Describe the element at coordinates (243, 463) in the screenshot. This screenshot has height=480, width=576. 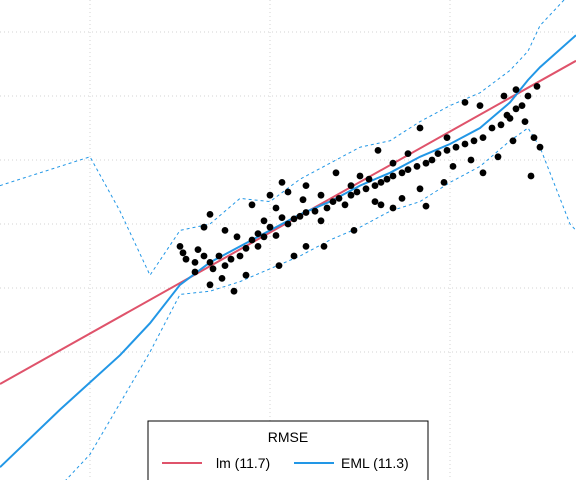
I see `legend-label-lm: lm (11.7)` at that location.